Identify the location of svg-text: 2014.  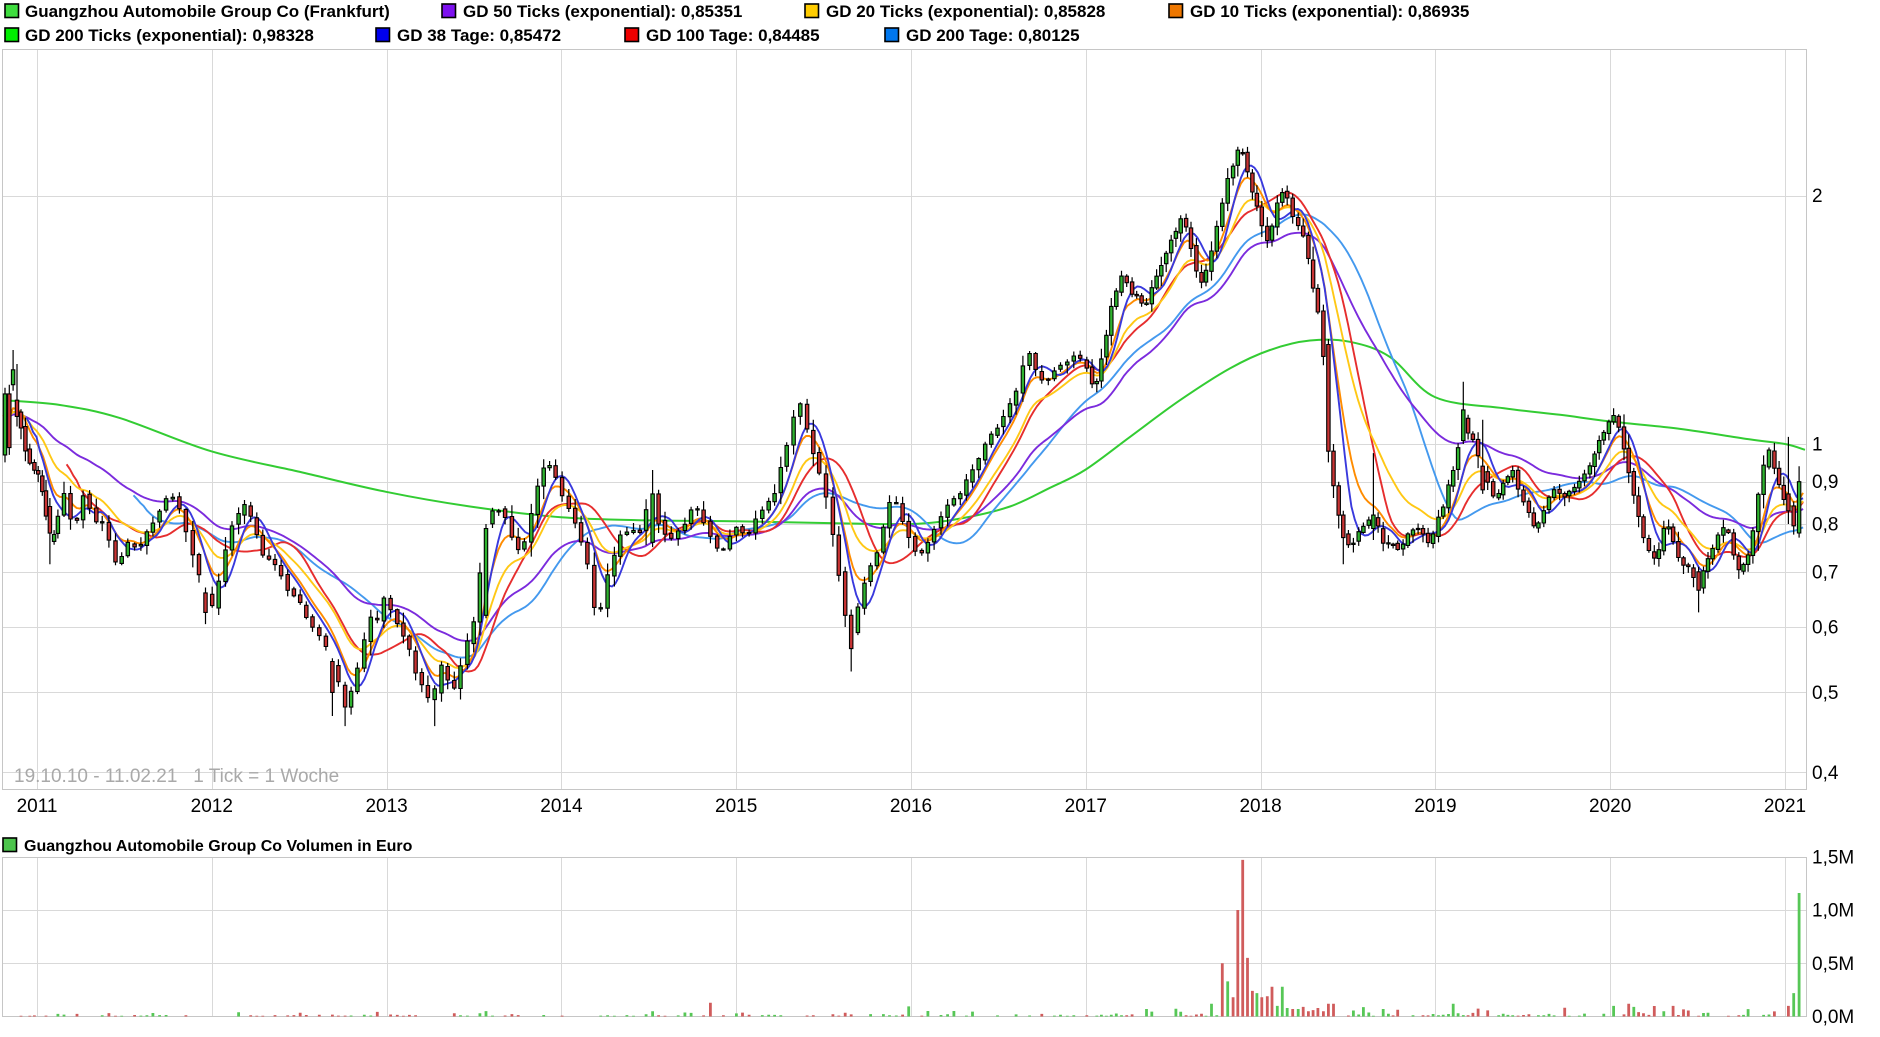
(561, 806).